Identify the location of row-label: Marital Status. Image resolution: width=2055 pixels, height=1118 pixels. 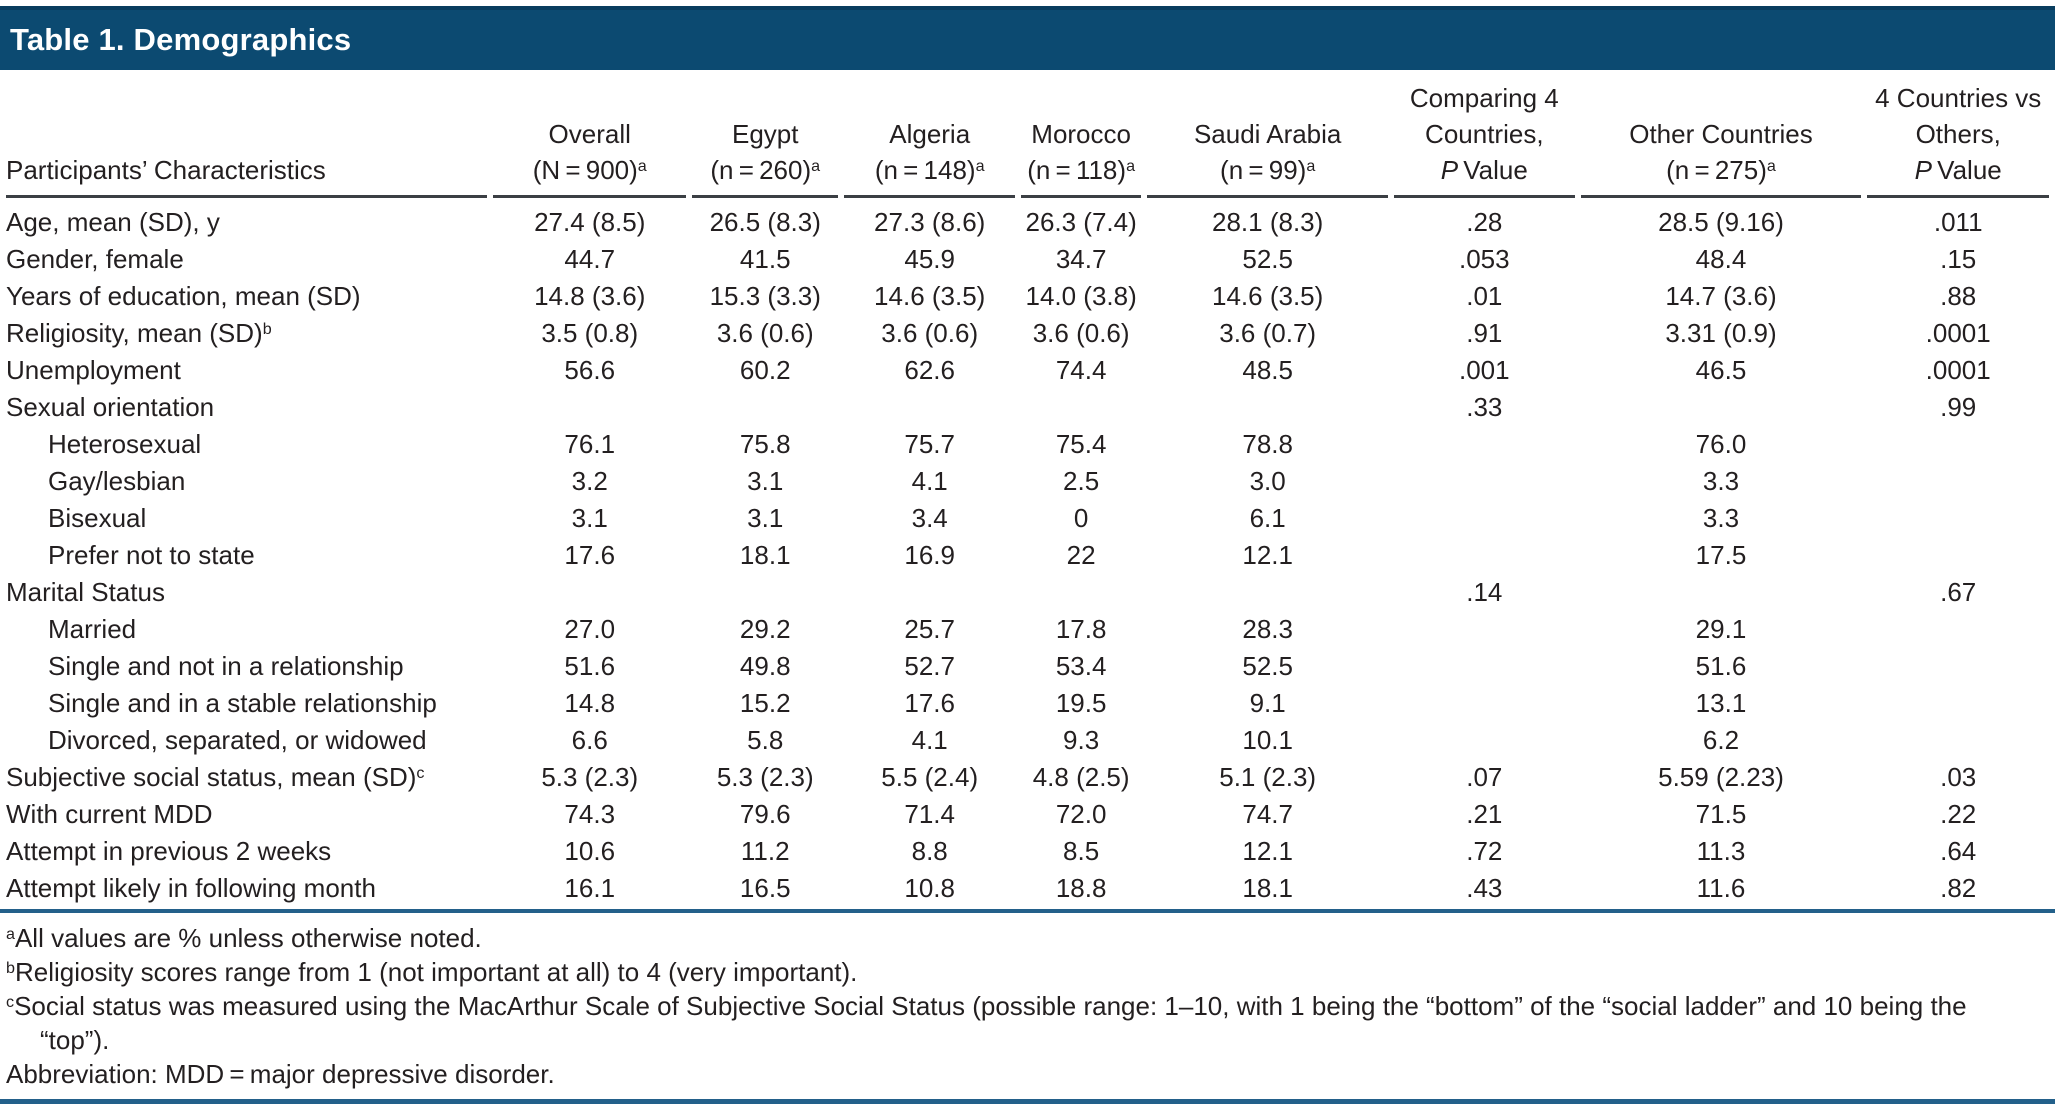
(246, 592).